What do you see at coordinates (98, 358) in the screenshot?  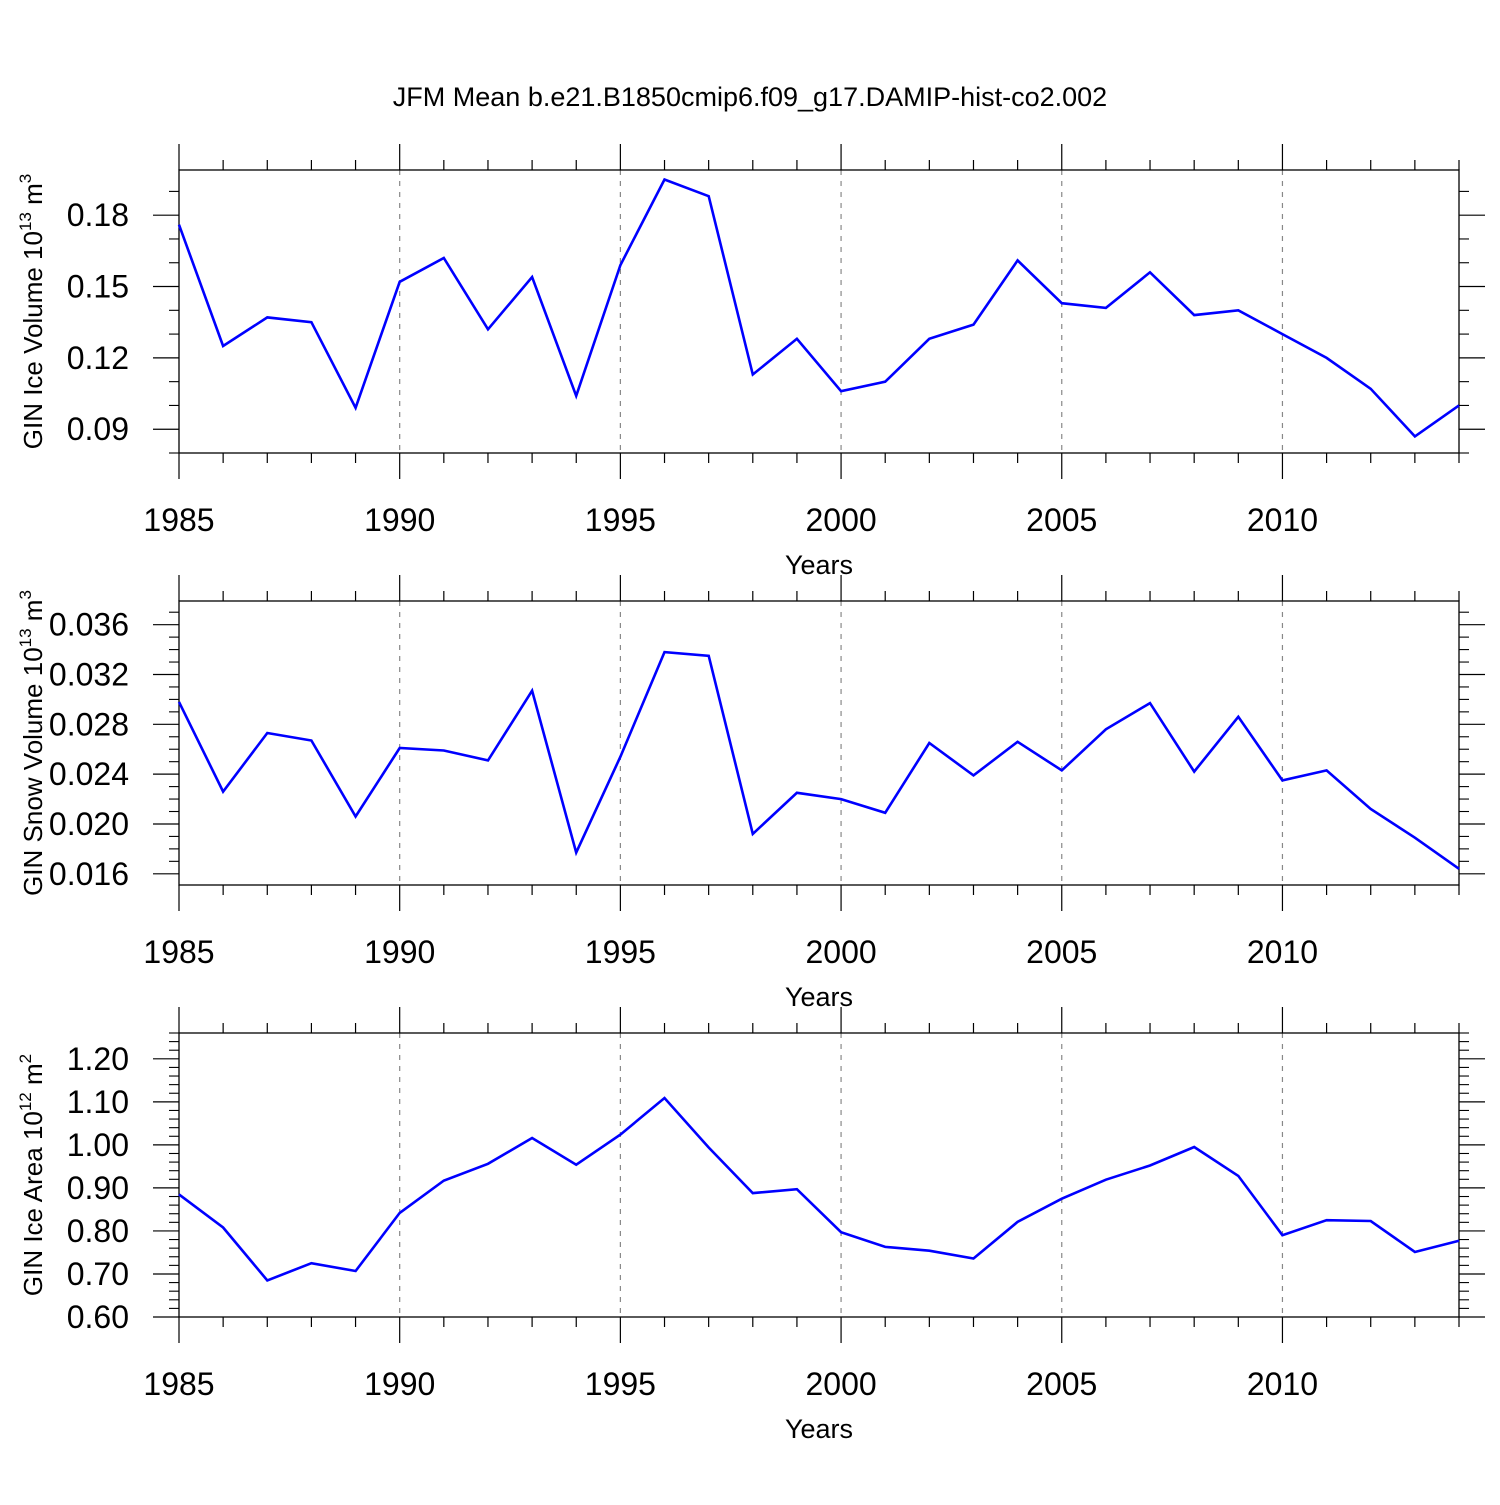 I see `y-tick-label: 0.12` at bounding box center [98, 358].